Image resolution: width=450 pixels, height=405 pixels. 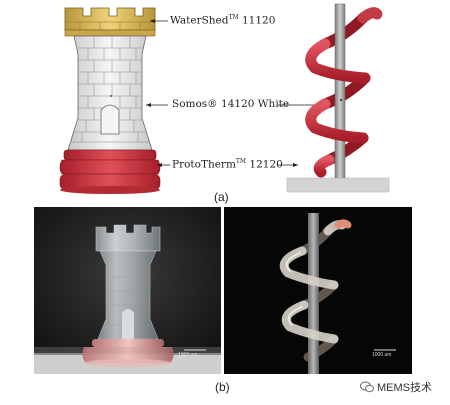 I want to click on helix-base, so click(x=338, y=185).